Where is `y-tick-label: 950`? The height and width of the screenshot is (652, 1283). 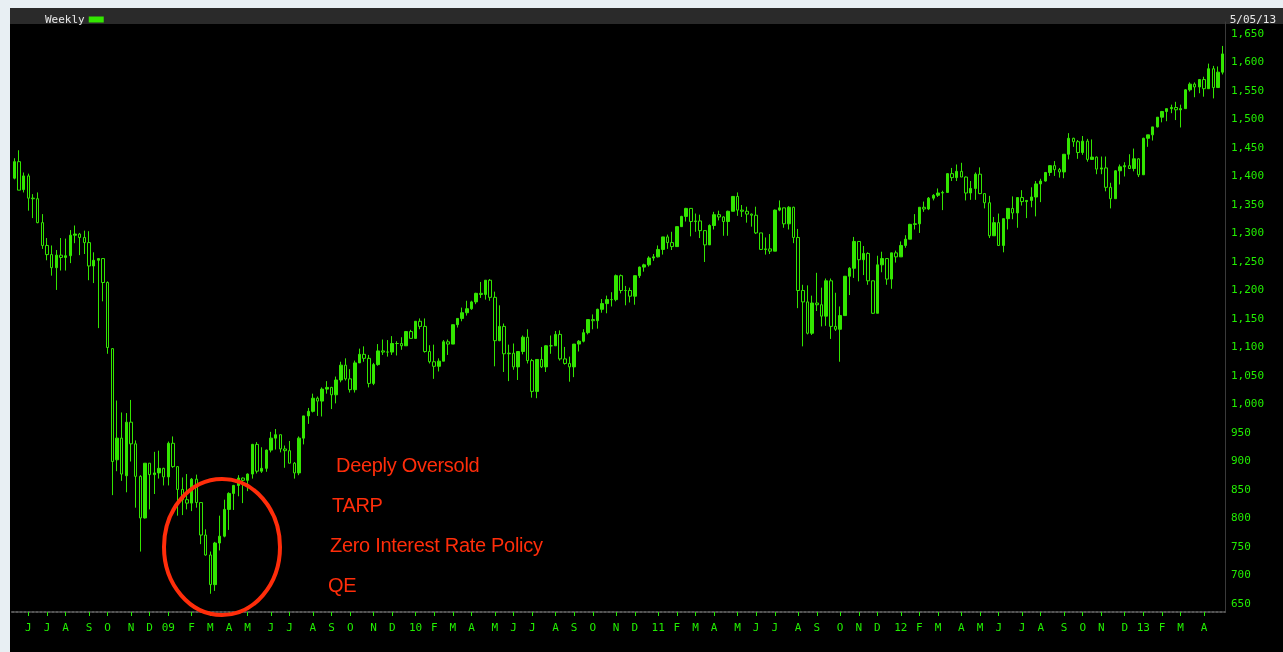 y-tick-label: 950 is located at coordinates (1241, 432).